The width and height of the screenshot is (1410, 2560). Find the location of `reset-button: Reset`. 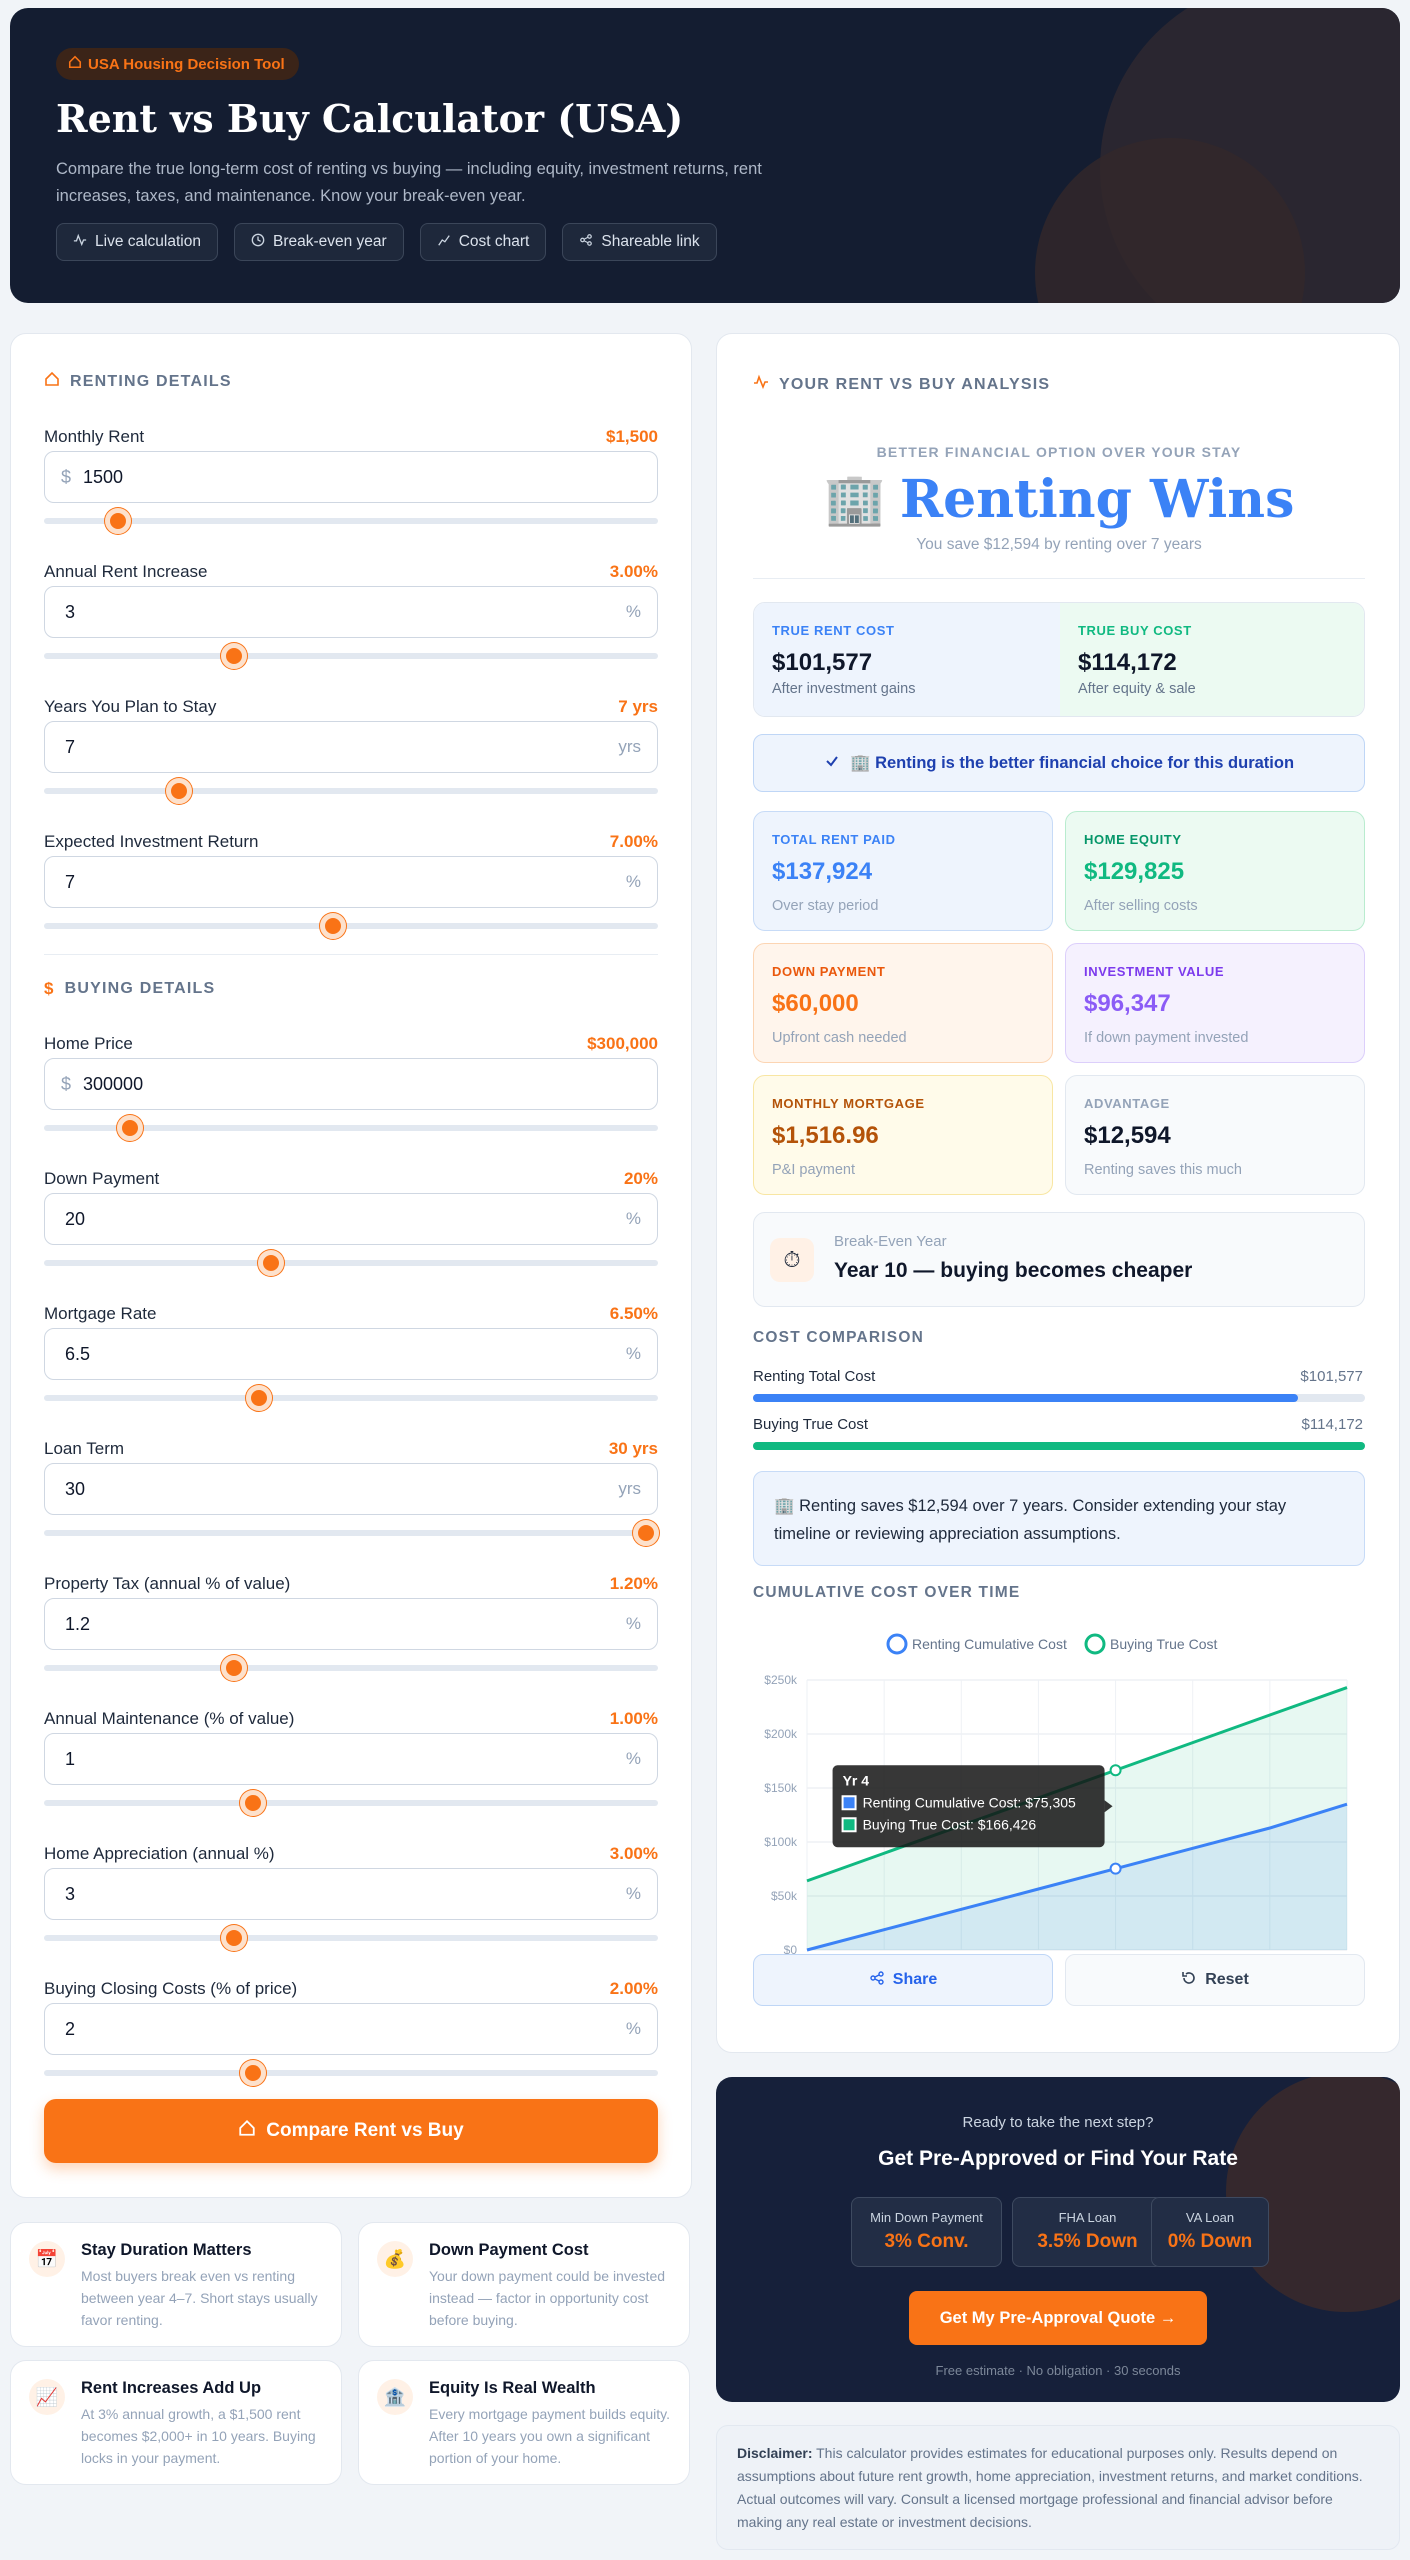

reset-button: Reset is located at coordinates (1215, 1980).